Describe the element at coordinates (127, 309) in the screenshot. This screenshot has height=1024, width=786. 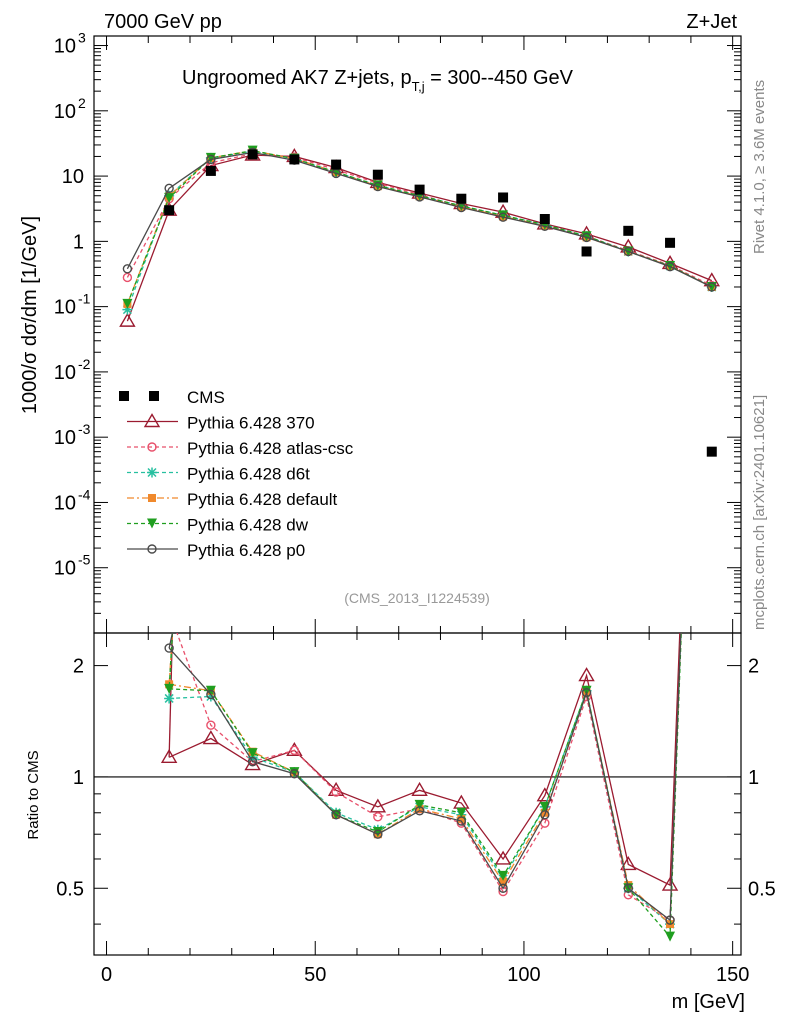
I see `series-2-point` at that location.